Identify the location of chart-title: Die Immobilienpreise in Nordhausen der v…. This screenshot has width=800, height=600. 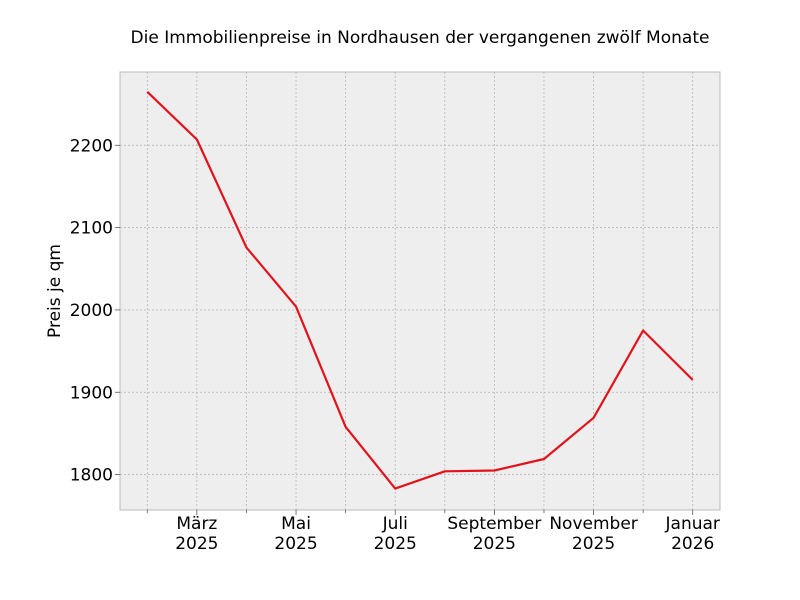
(420, 38).